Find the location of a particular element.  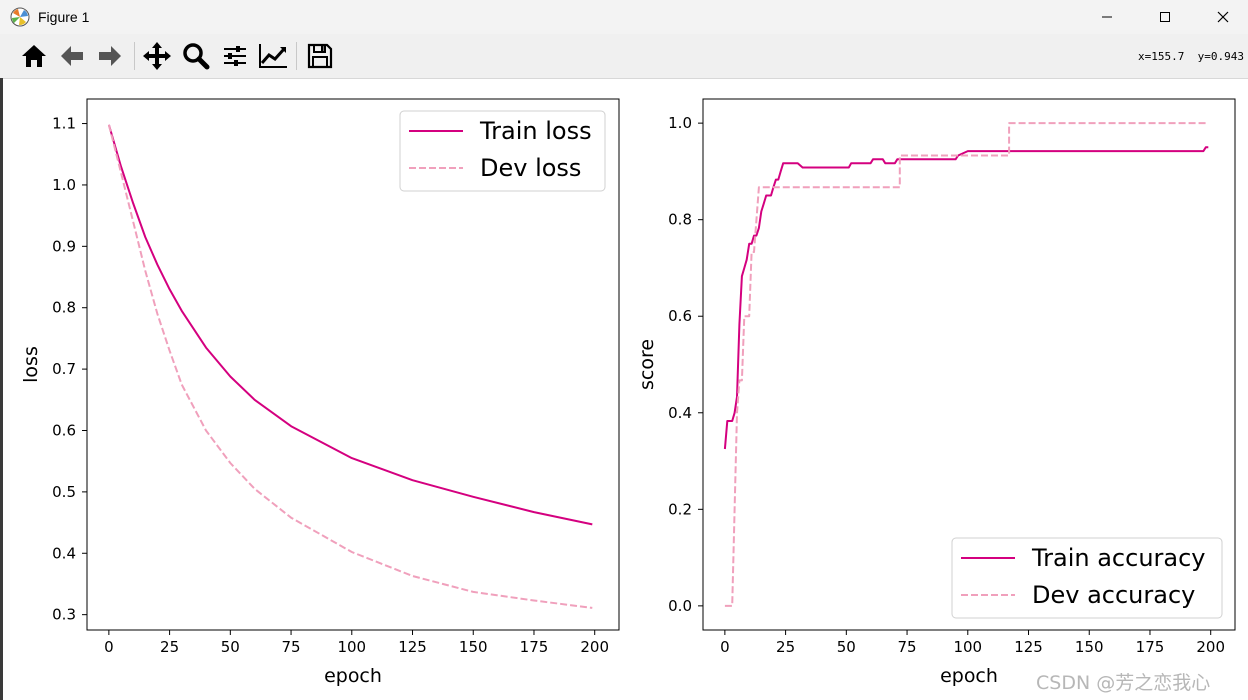

minimize-button is located at coordinates (1107, 17).